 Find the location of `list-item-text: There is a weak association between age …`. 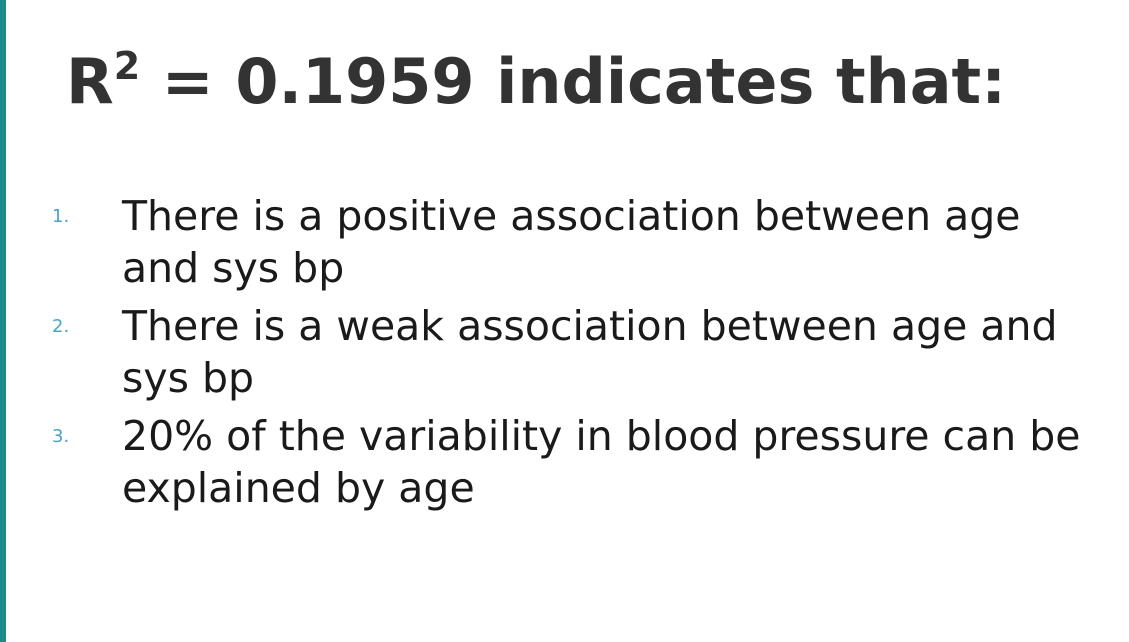

list-item-text: There is a weak association between age … is located at coordinates (590, 352).